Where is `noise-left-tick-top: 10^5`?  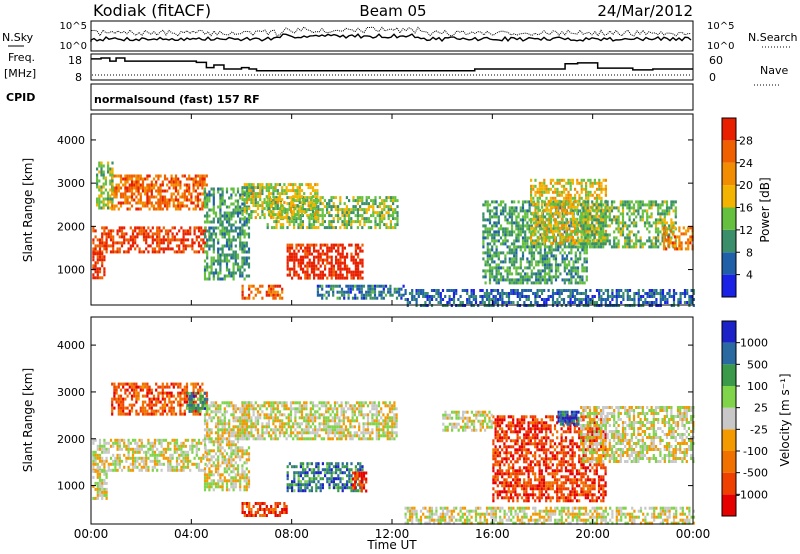 noise-left-tick-top: 10^5 is located at coordinates (73, 26).